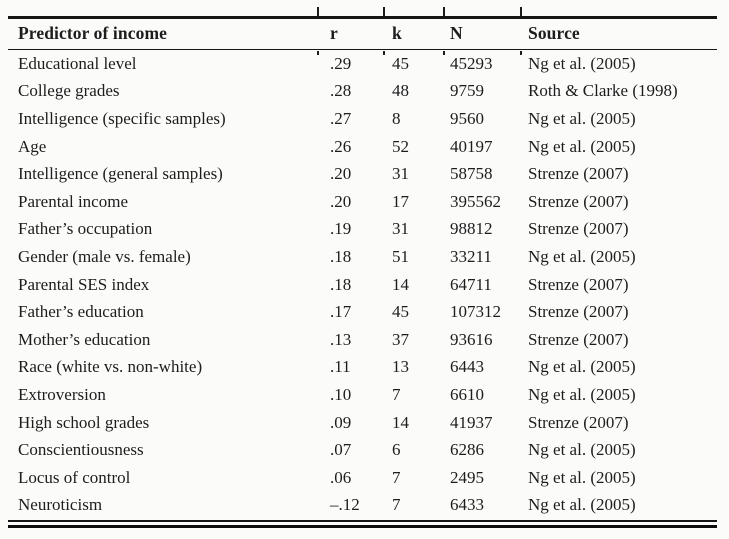 The height and width of the screenshot is (539, 729). What do you see at coordinates (77, 63) in the screenshot?
I see `table-cell: Educational level` at bounding box center [77, 63].